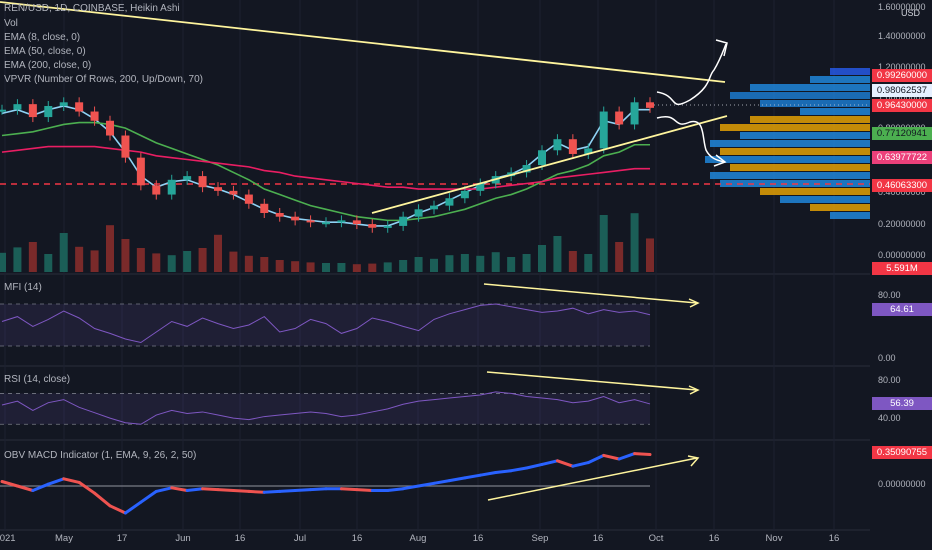 This screenshot has width=932, height=550. What do you see at coordinates (11, 23) in the screenshot?
I see `vol-legend: Vol` at bounding box center [11, 23].